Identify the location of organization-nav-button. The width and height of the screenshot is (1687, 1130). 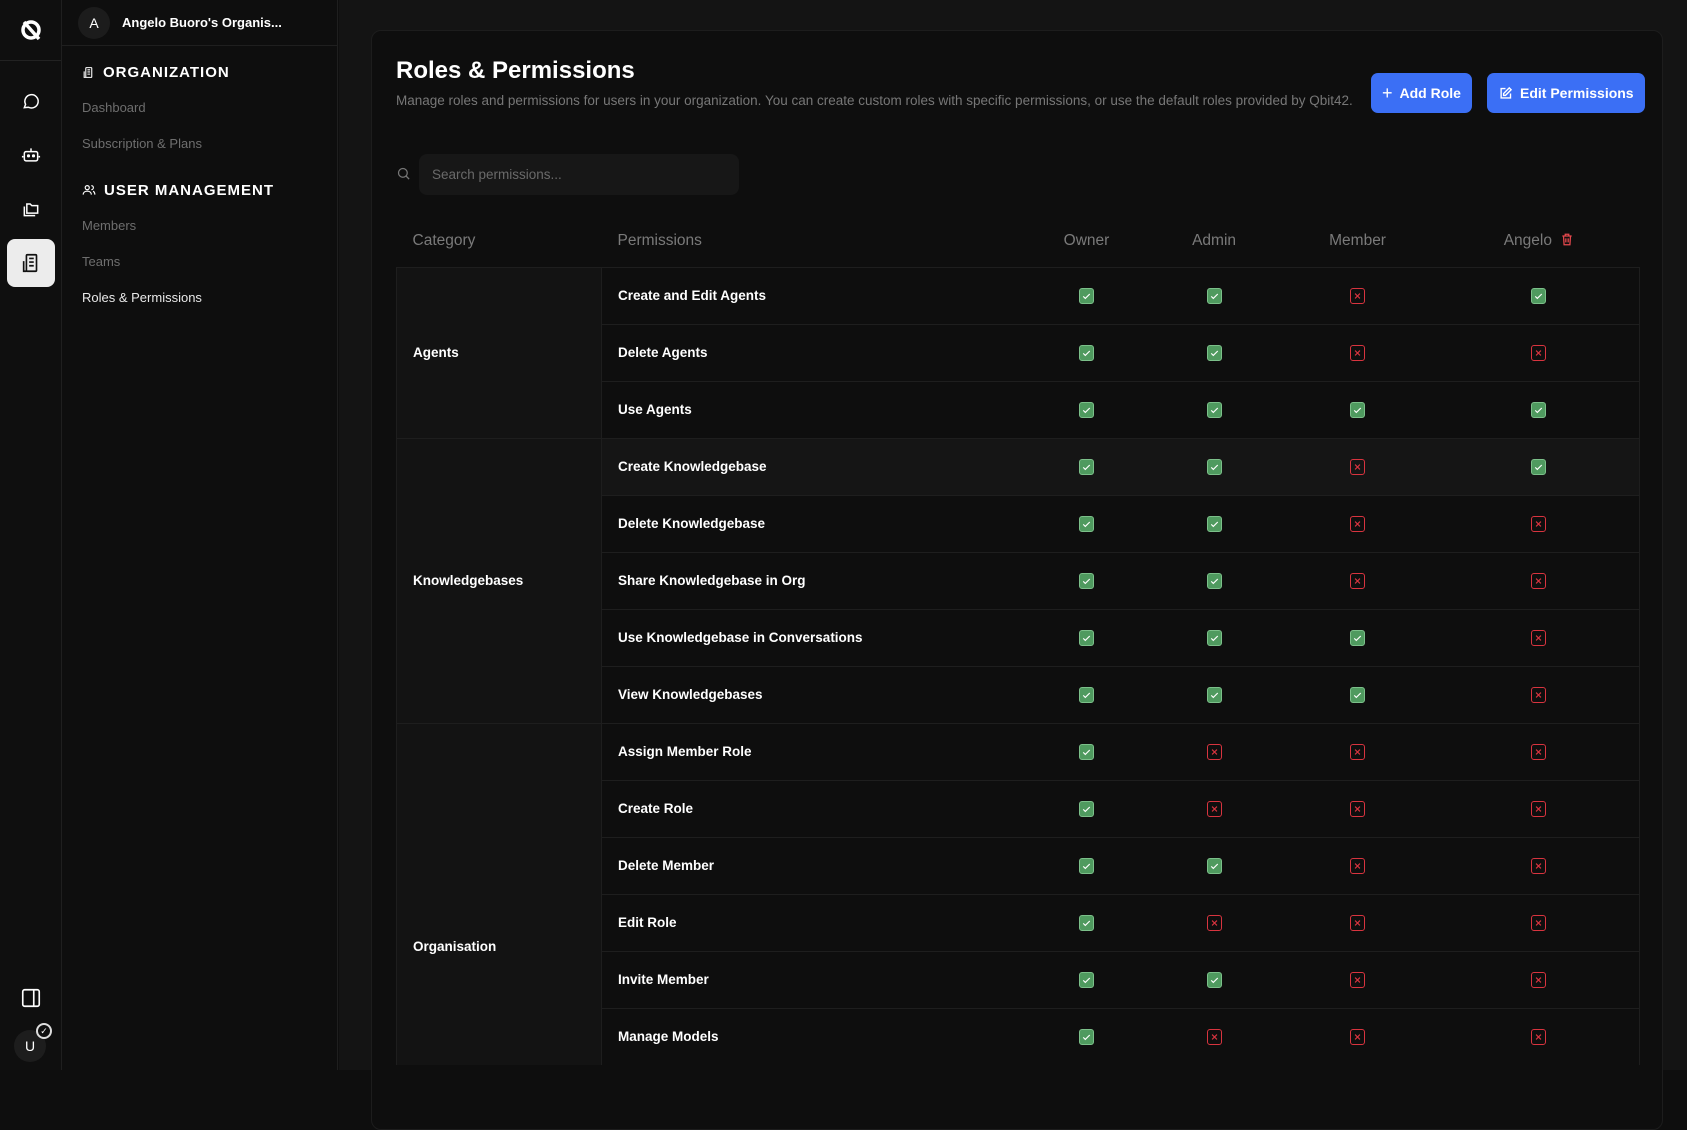
(31, 263).